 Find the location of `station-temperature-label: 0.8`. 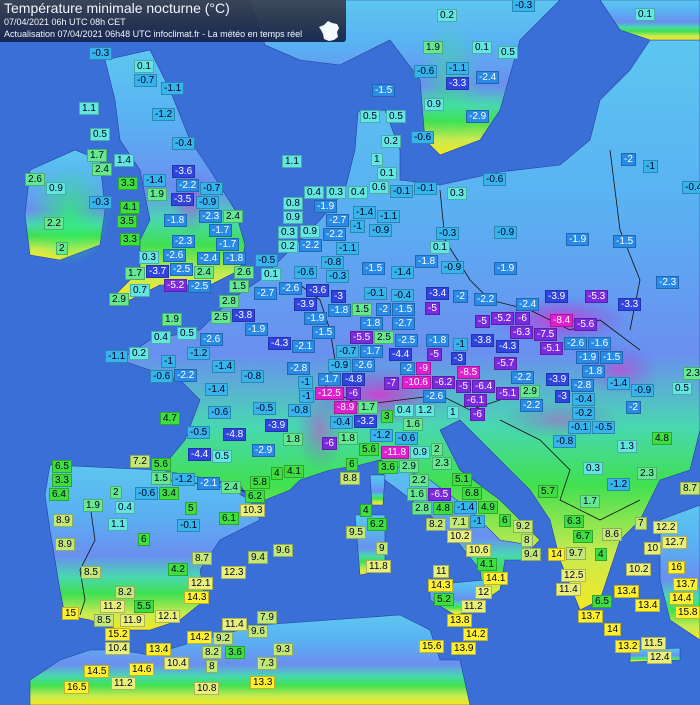

station-temperature-label: 0.8 is located at coordinates (293, 203).